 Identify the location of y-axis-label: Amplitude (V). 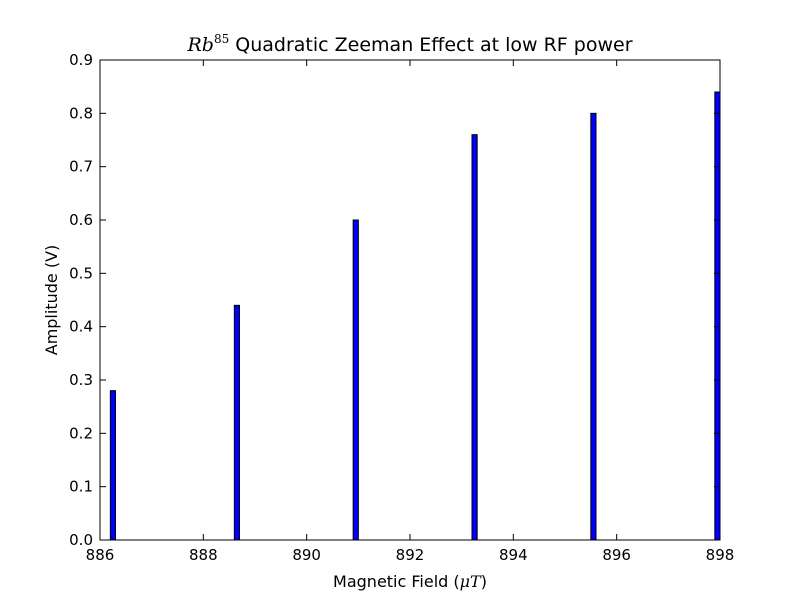
(51, 300).